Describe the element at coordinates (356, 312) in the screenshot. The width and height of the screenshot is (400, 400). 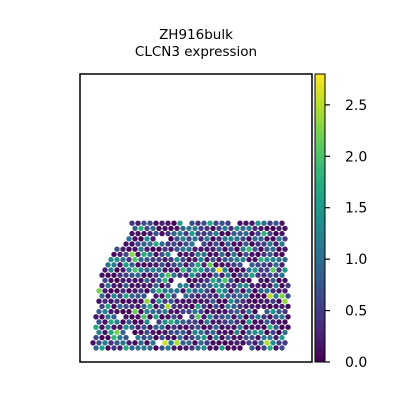
I see `colorbar-tick-label: 0.5` at that location.